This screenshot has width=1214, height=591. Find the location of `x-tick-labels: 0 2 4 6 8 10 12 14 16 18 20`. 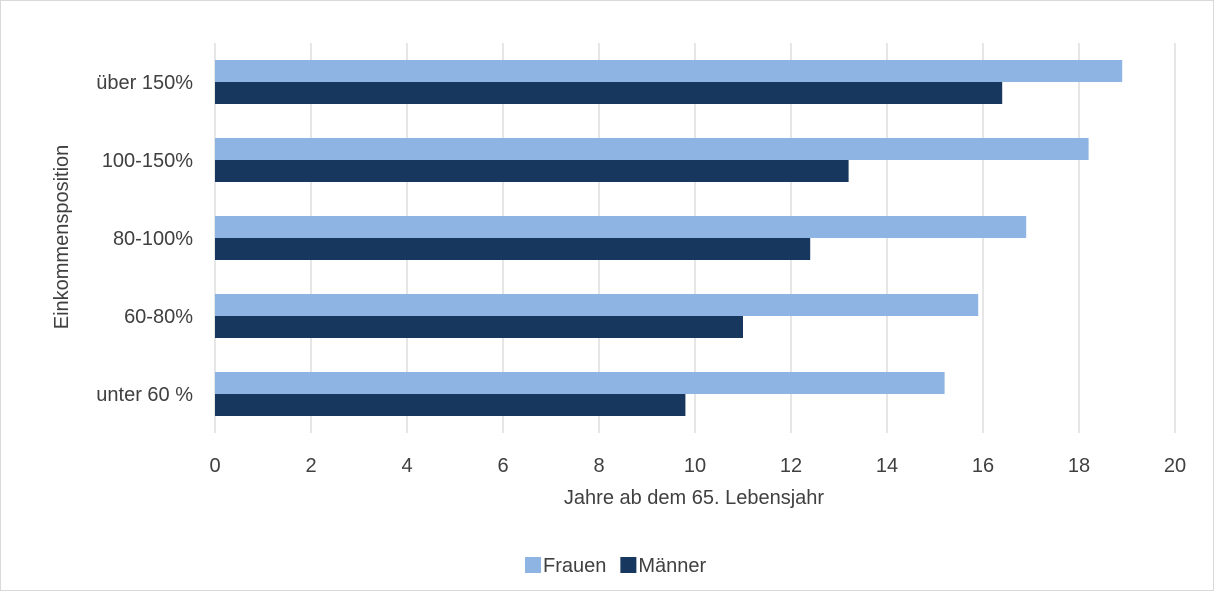

x-tick-labels: 0 2 4 6 8 10 12 14 16 18 20 is located at coordinates (697, 466).